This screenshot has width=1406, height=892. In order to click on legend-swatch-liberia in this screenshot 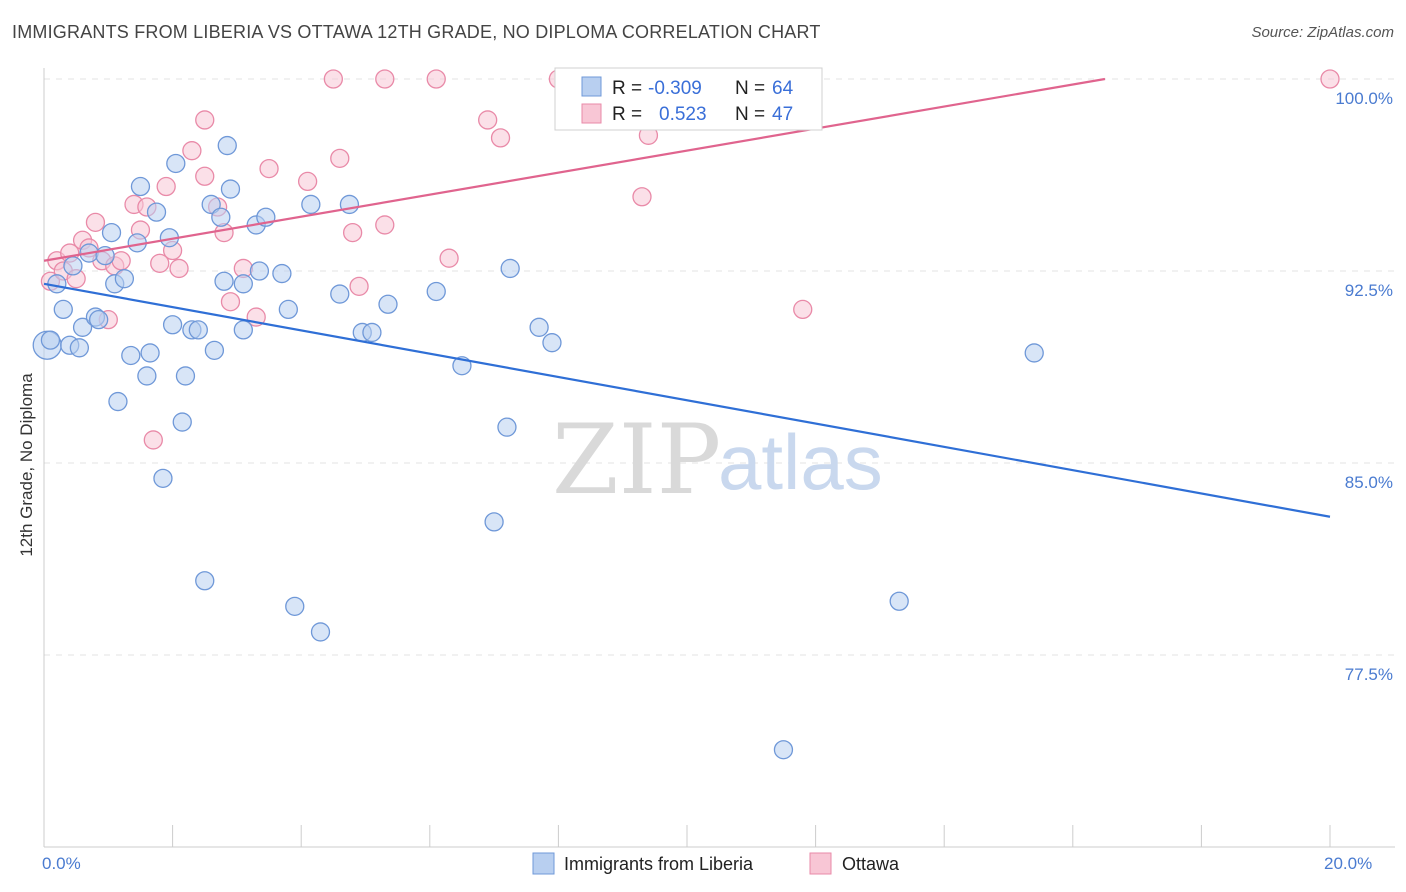, I will do `click(591, 86)`.